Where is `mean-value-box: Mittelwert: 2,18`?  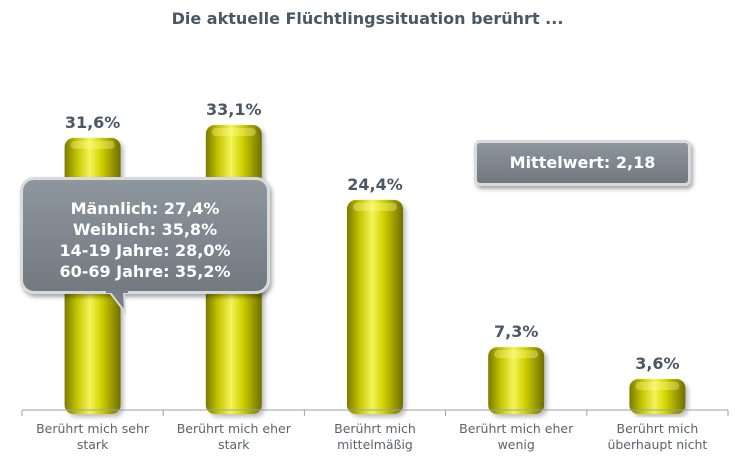
mean-value-box: Mittelwert: 2,18 is located at coordinates (582, 163).